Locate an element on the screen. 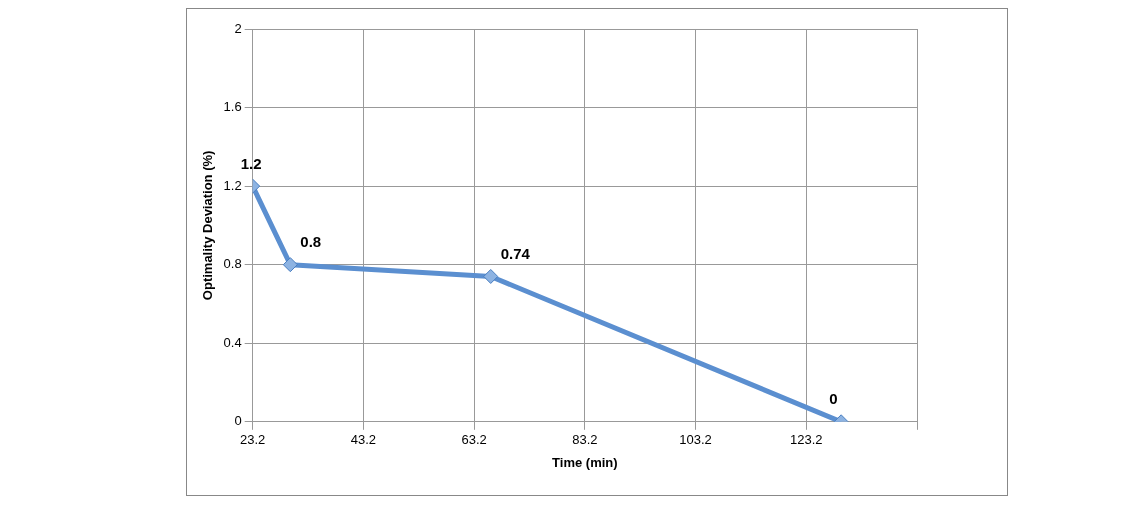 The image size is (1145, 512). y-tick-label: 1.2 is located at coordinates (232, 185).